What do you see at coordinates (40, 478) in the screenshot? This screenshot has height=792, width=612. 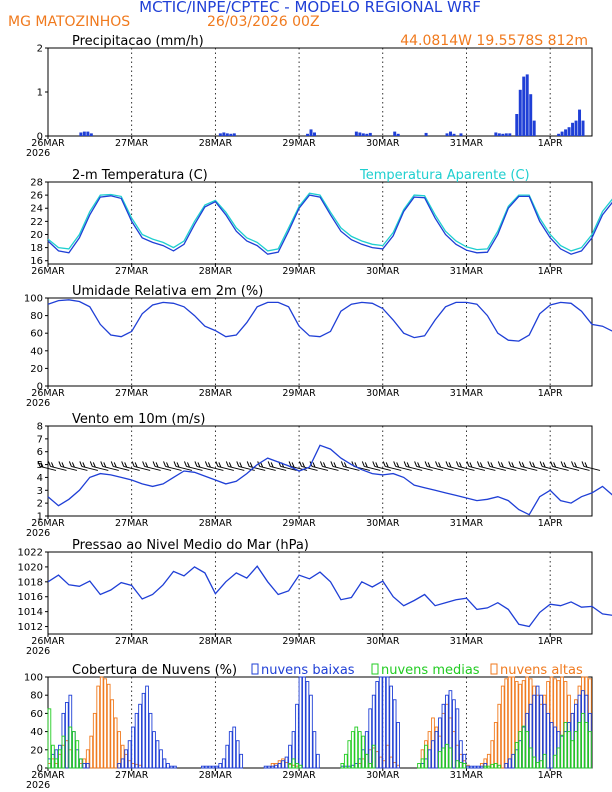 I see `y-tick-label: 4` at bounding box center [40, 478].